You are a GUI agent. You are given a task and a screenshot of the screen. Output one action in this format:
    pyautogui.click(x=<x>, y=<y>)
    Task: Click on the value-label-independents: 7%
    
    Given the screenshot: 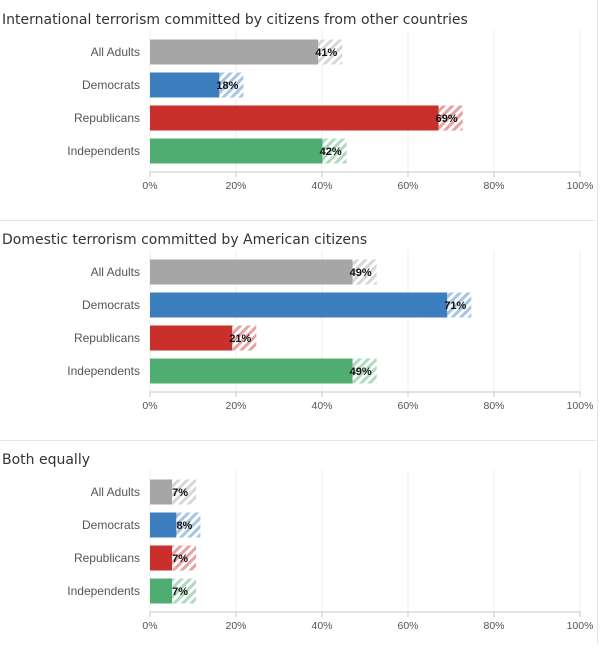 What is the action you would take?
    pyautogui.click(x=180, y=592)
    